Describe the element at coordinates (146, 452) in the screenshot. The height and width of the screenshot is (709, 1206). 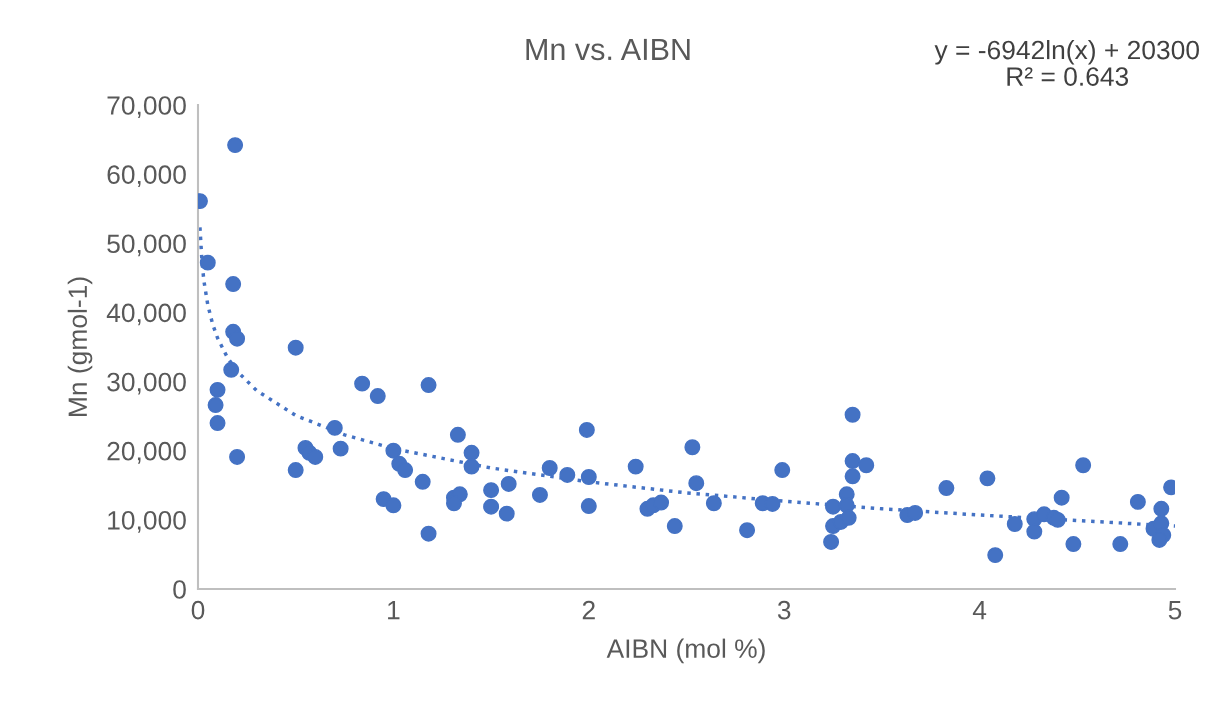
I see `y-tick-label: 20,000` at that location.